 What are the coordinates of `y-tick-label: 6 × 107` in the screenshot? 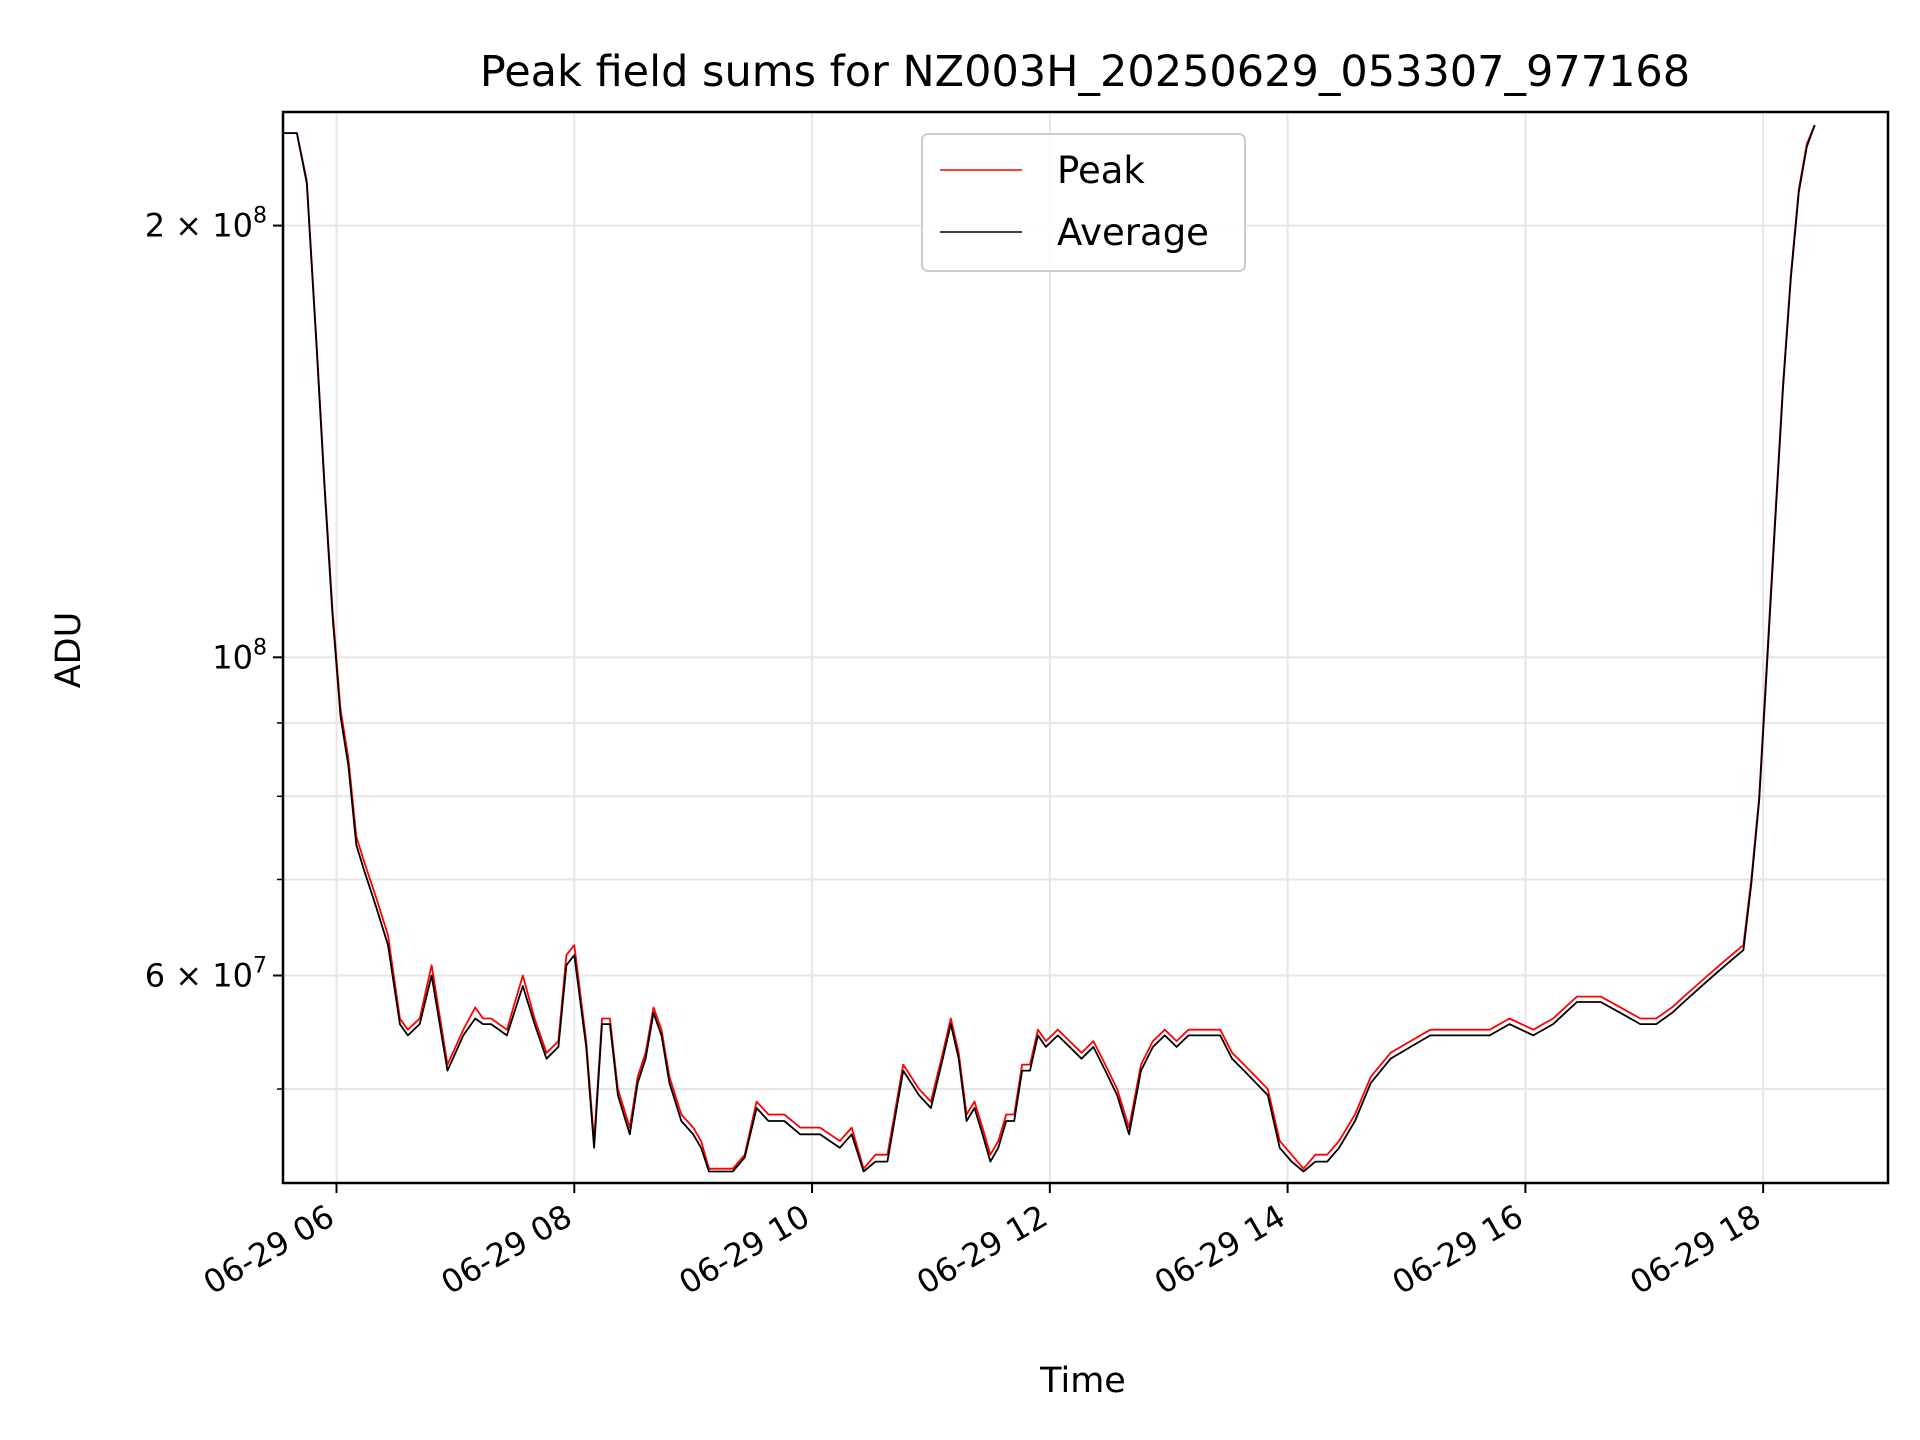 It's located at (206, 973).